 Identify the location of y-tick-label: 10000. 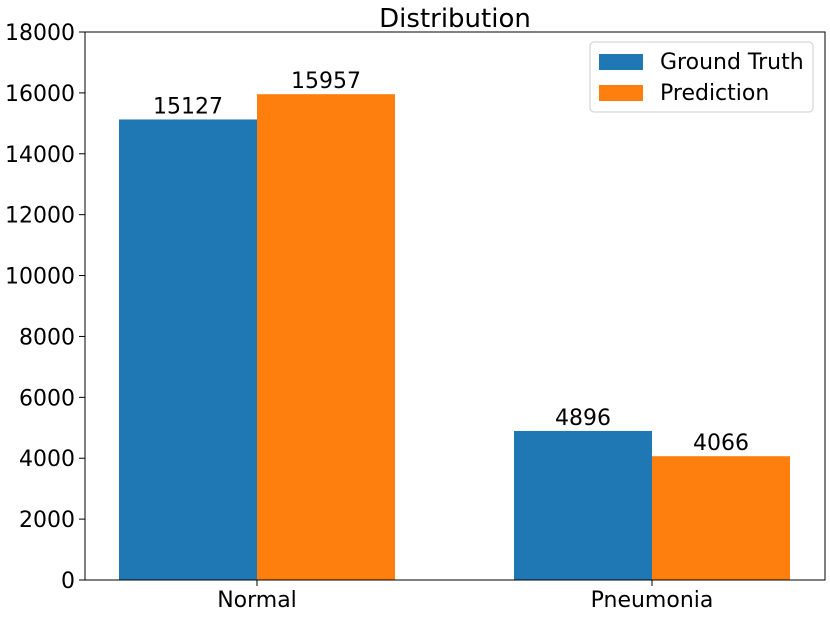
(40, 277).